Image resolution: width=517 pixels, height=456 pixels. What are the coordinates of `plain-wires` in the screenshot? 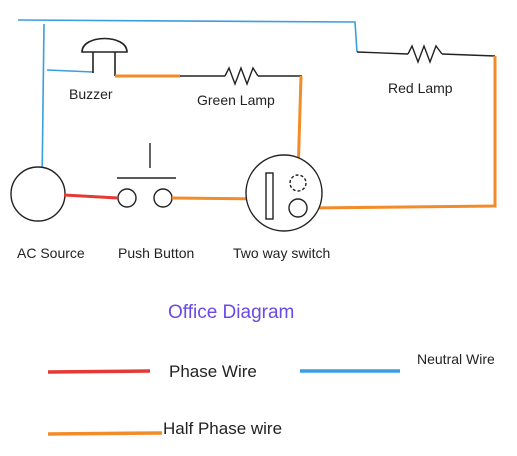 It's located at (338, 64).